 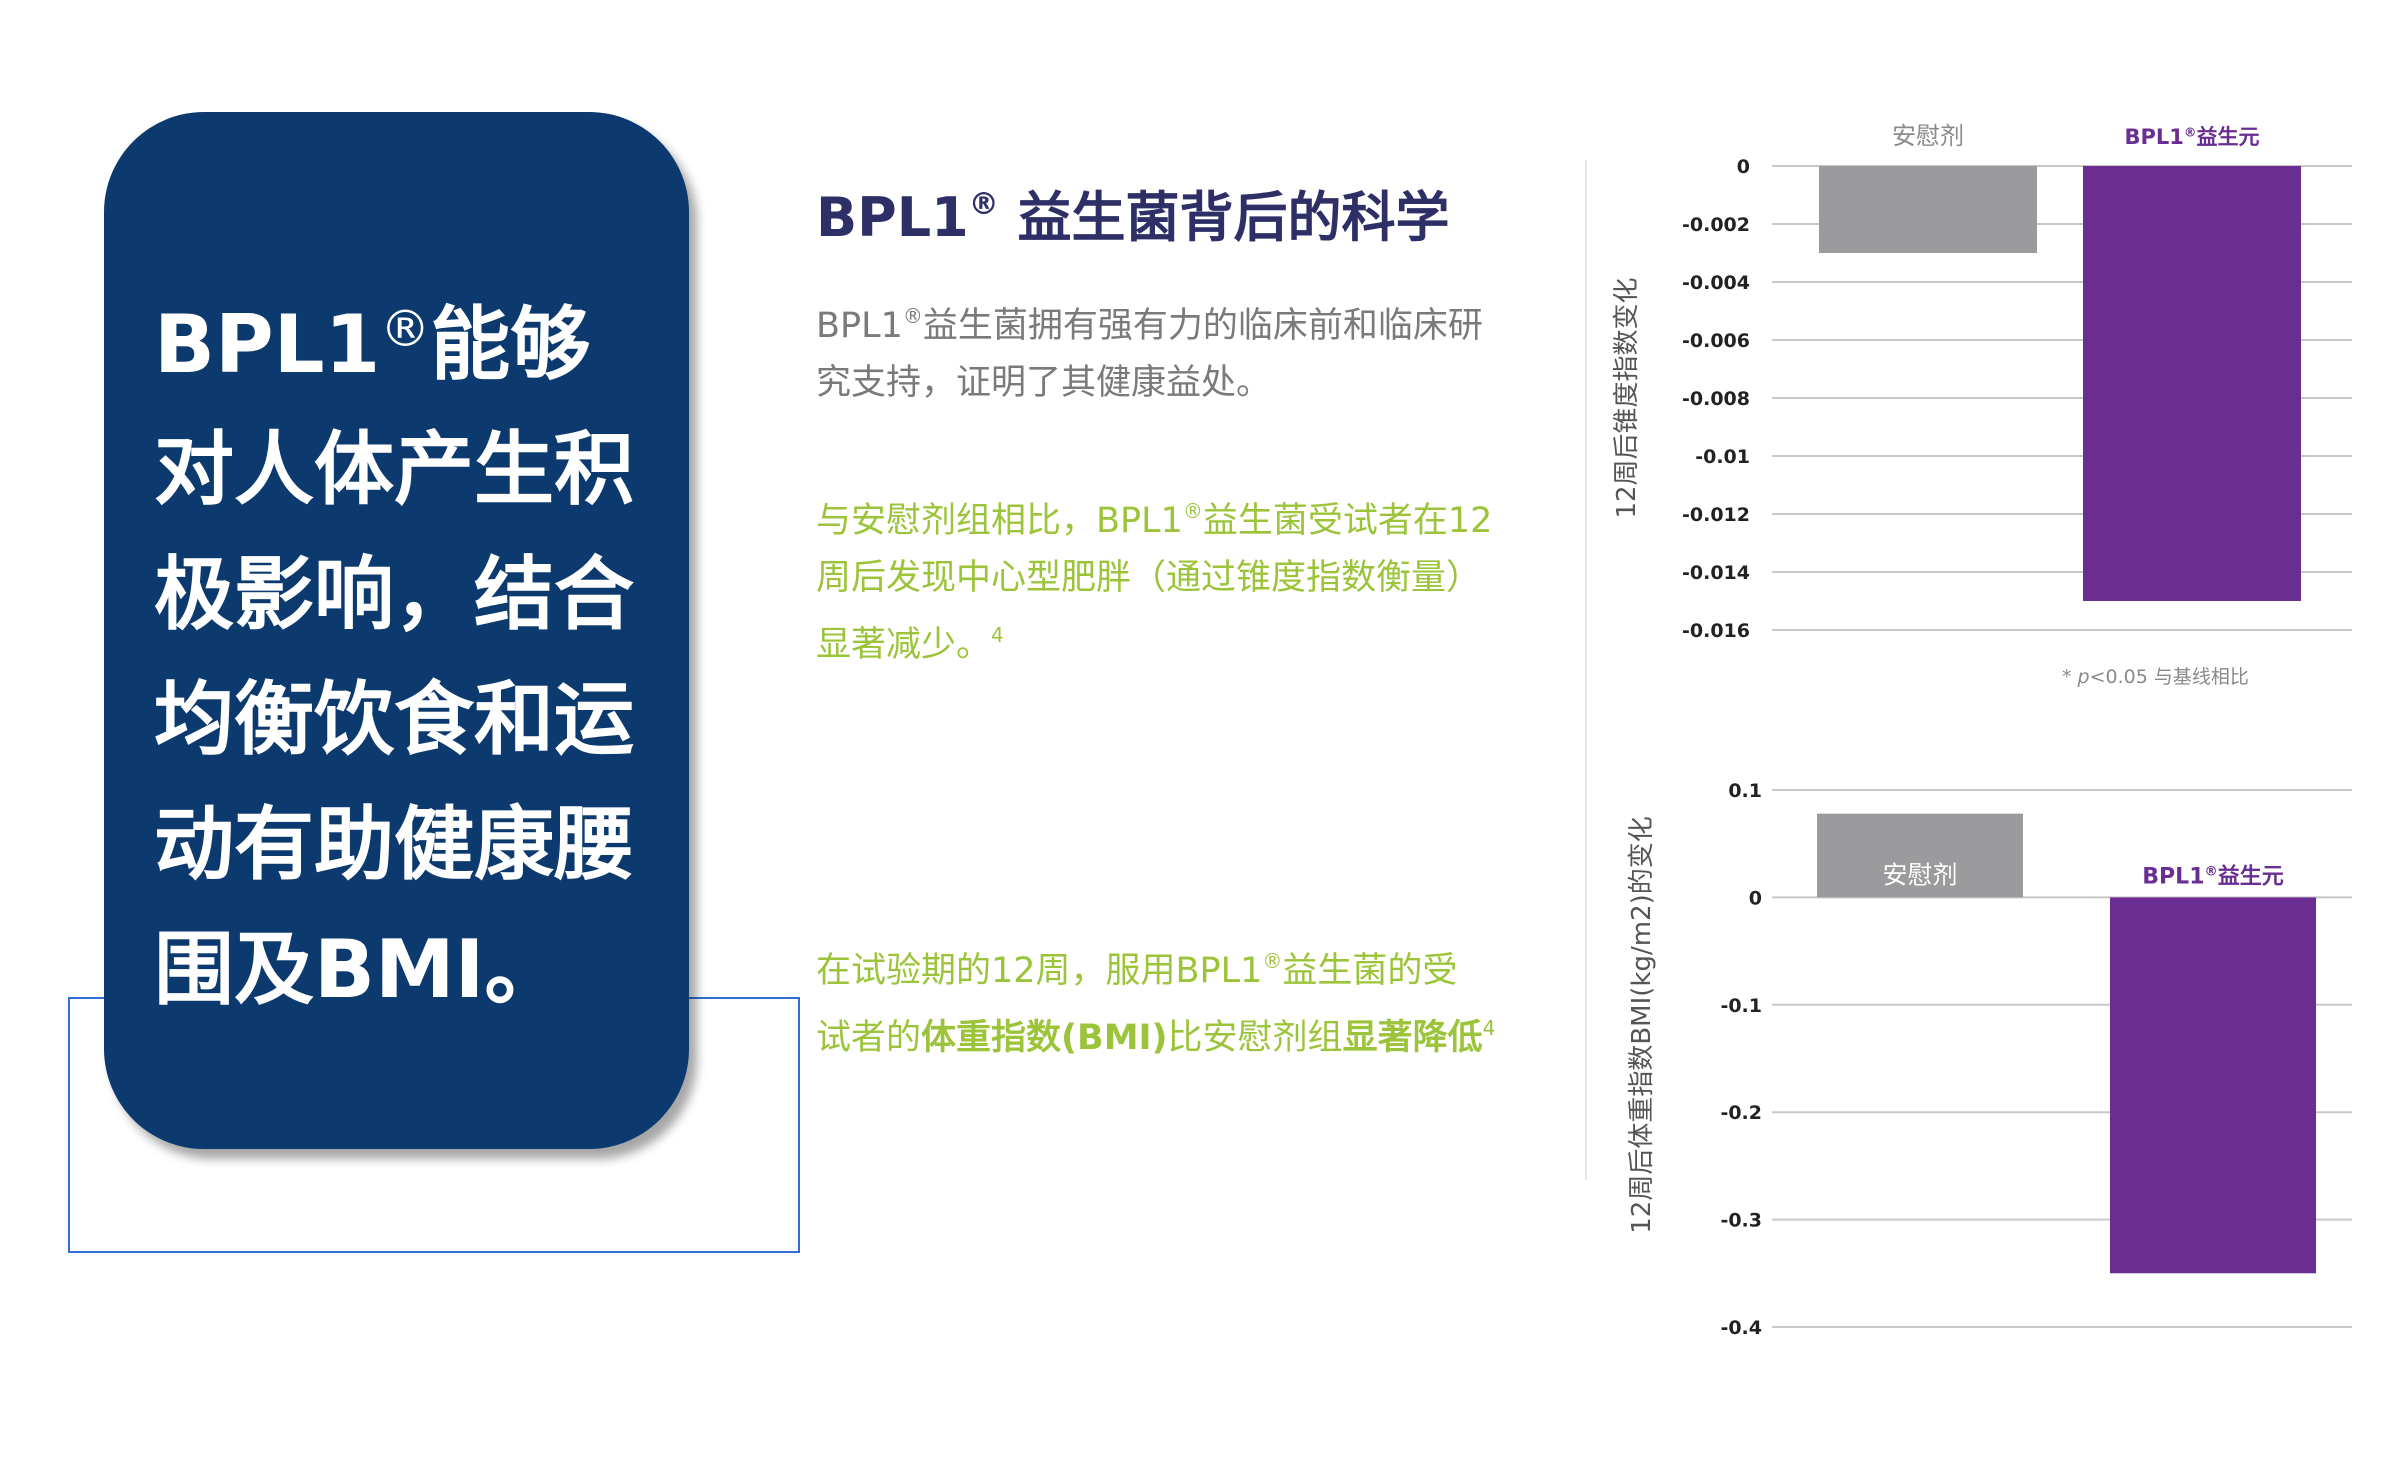 What do you see at coordinates (394, 469) in the screenshot?
I see `summary-line-2: 对人体产生积` at bounding box center [394, 469].